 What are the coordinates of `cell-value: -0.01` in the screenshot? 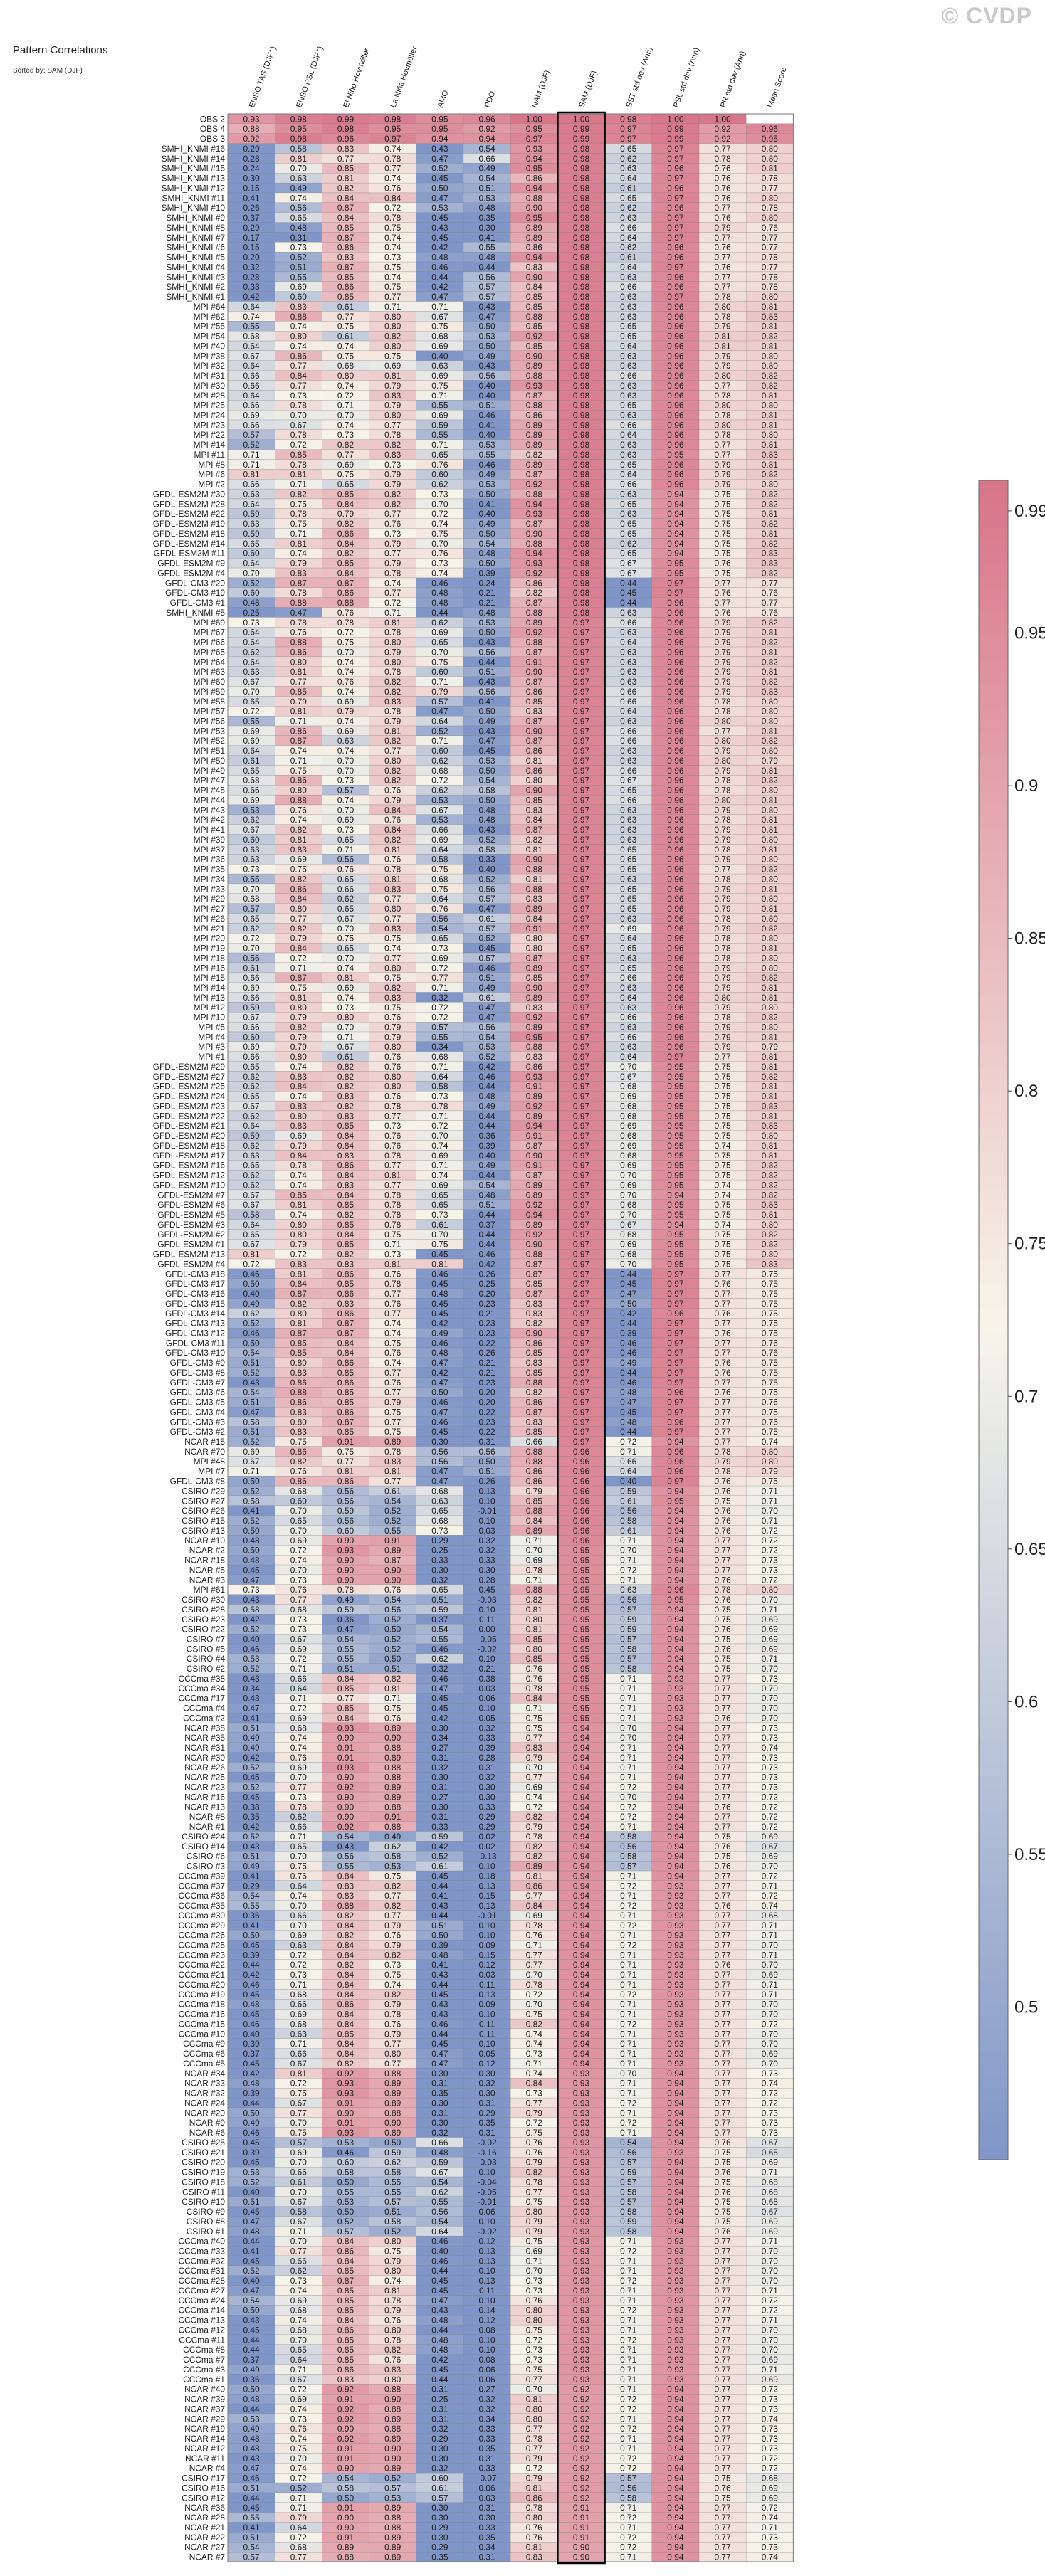 It's located at (488, 1511).